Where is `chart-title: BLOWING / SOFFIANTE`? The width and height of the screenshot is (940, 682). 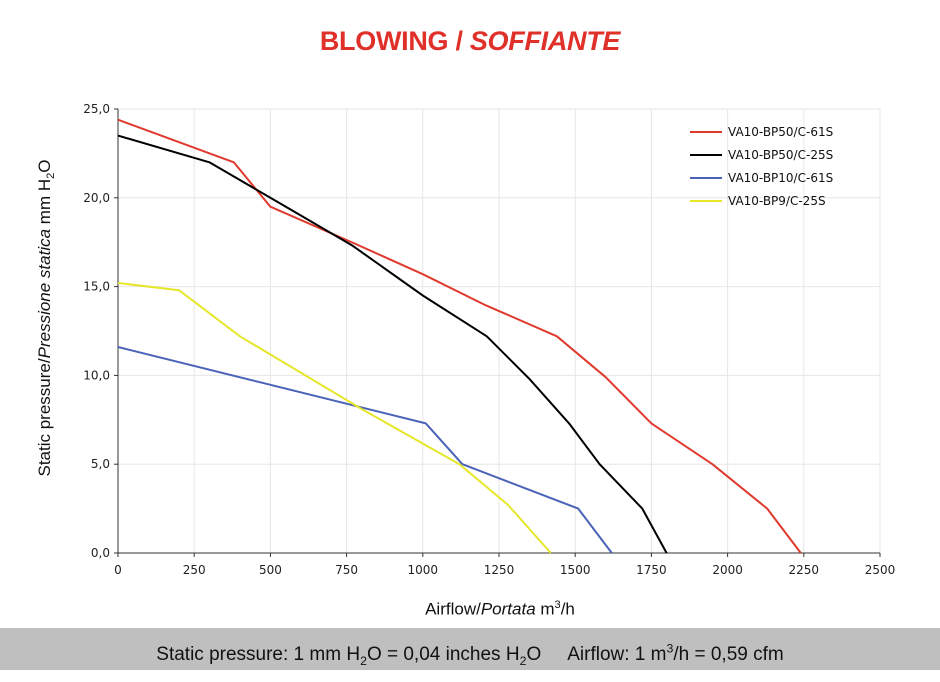
chart-title: BLOWING / SOFFIANTE is located at coordinates (470, 41).